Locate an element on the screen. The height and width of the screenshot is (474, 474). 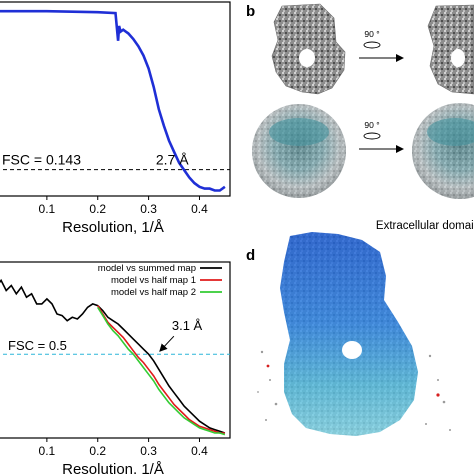
noise-speckles is located at coordinates (354, 390).